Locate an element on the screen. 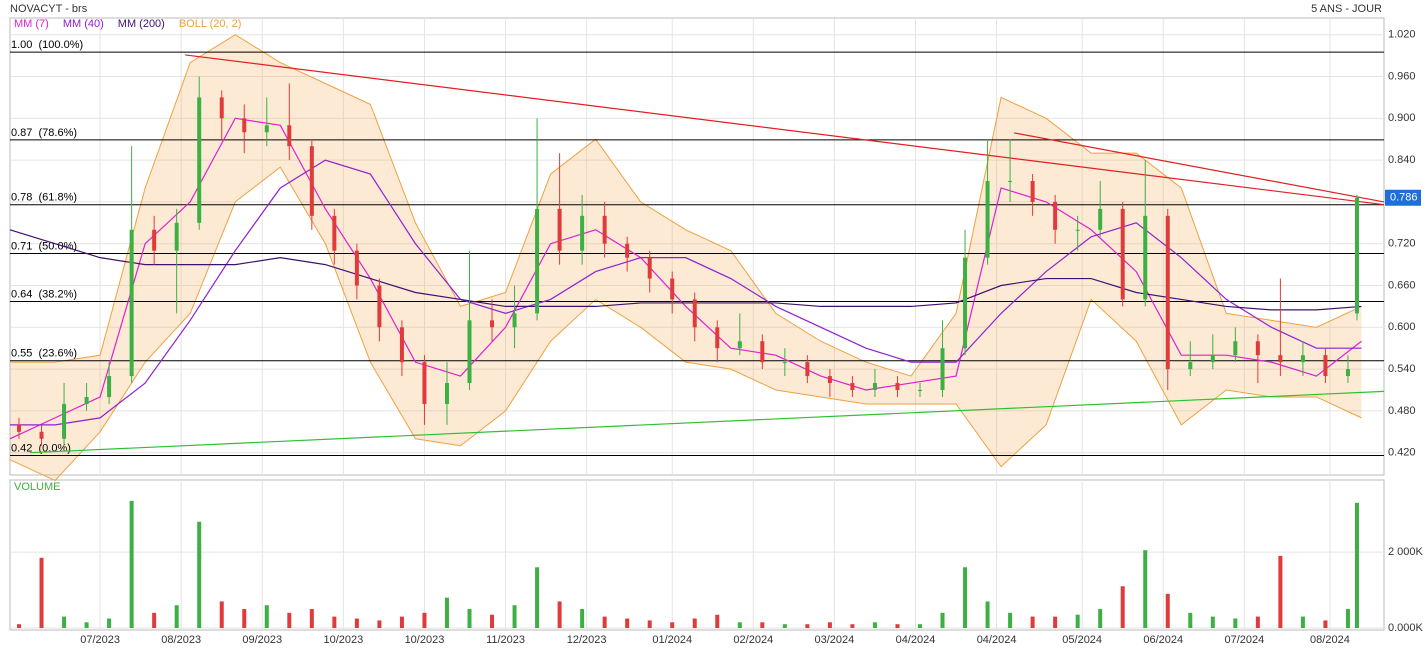  price-tag: 0.786 is located at coordinates (1404, 198).